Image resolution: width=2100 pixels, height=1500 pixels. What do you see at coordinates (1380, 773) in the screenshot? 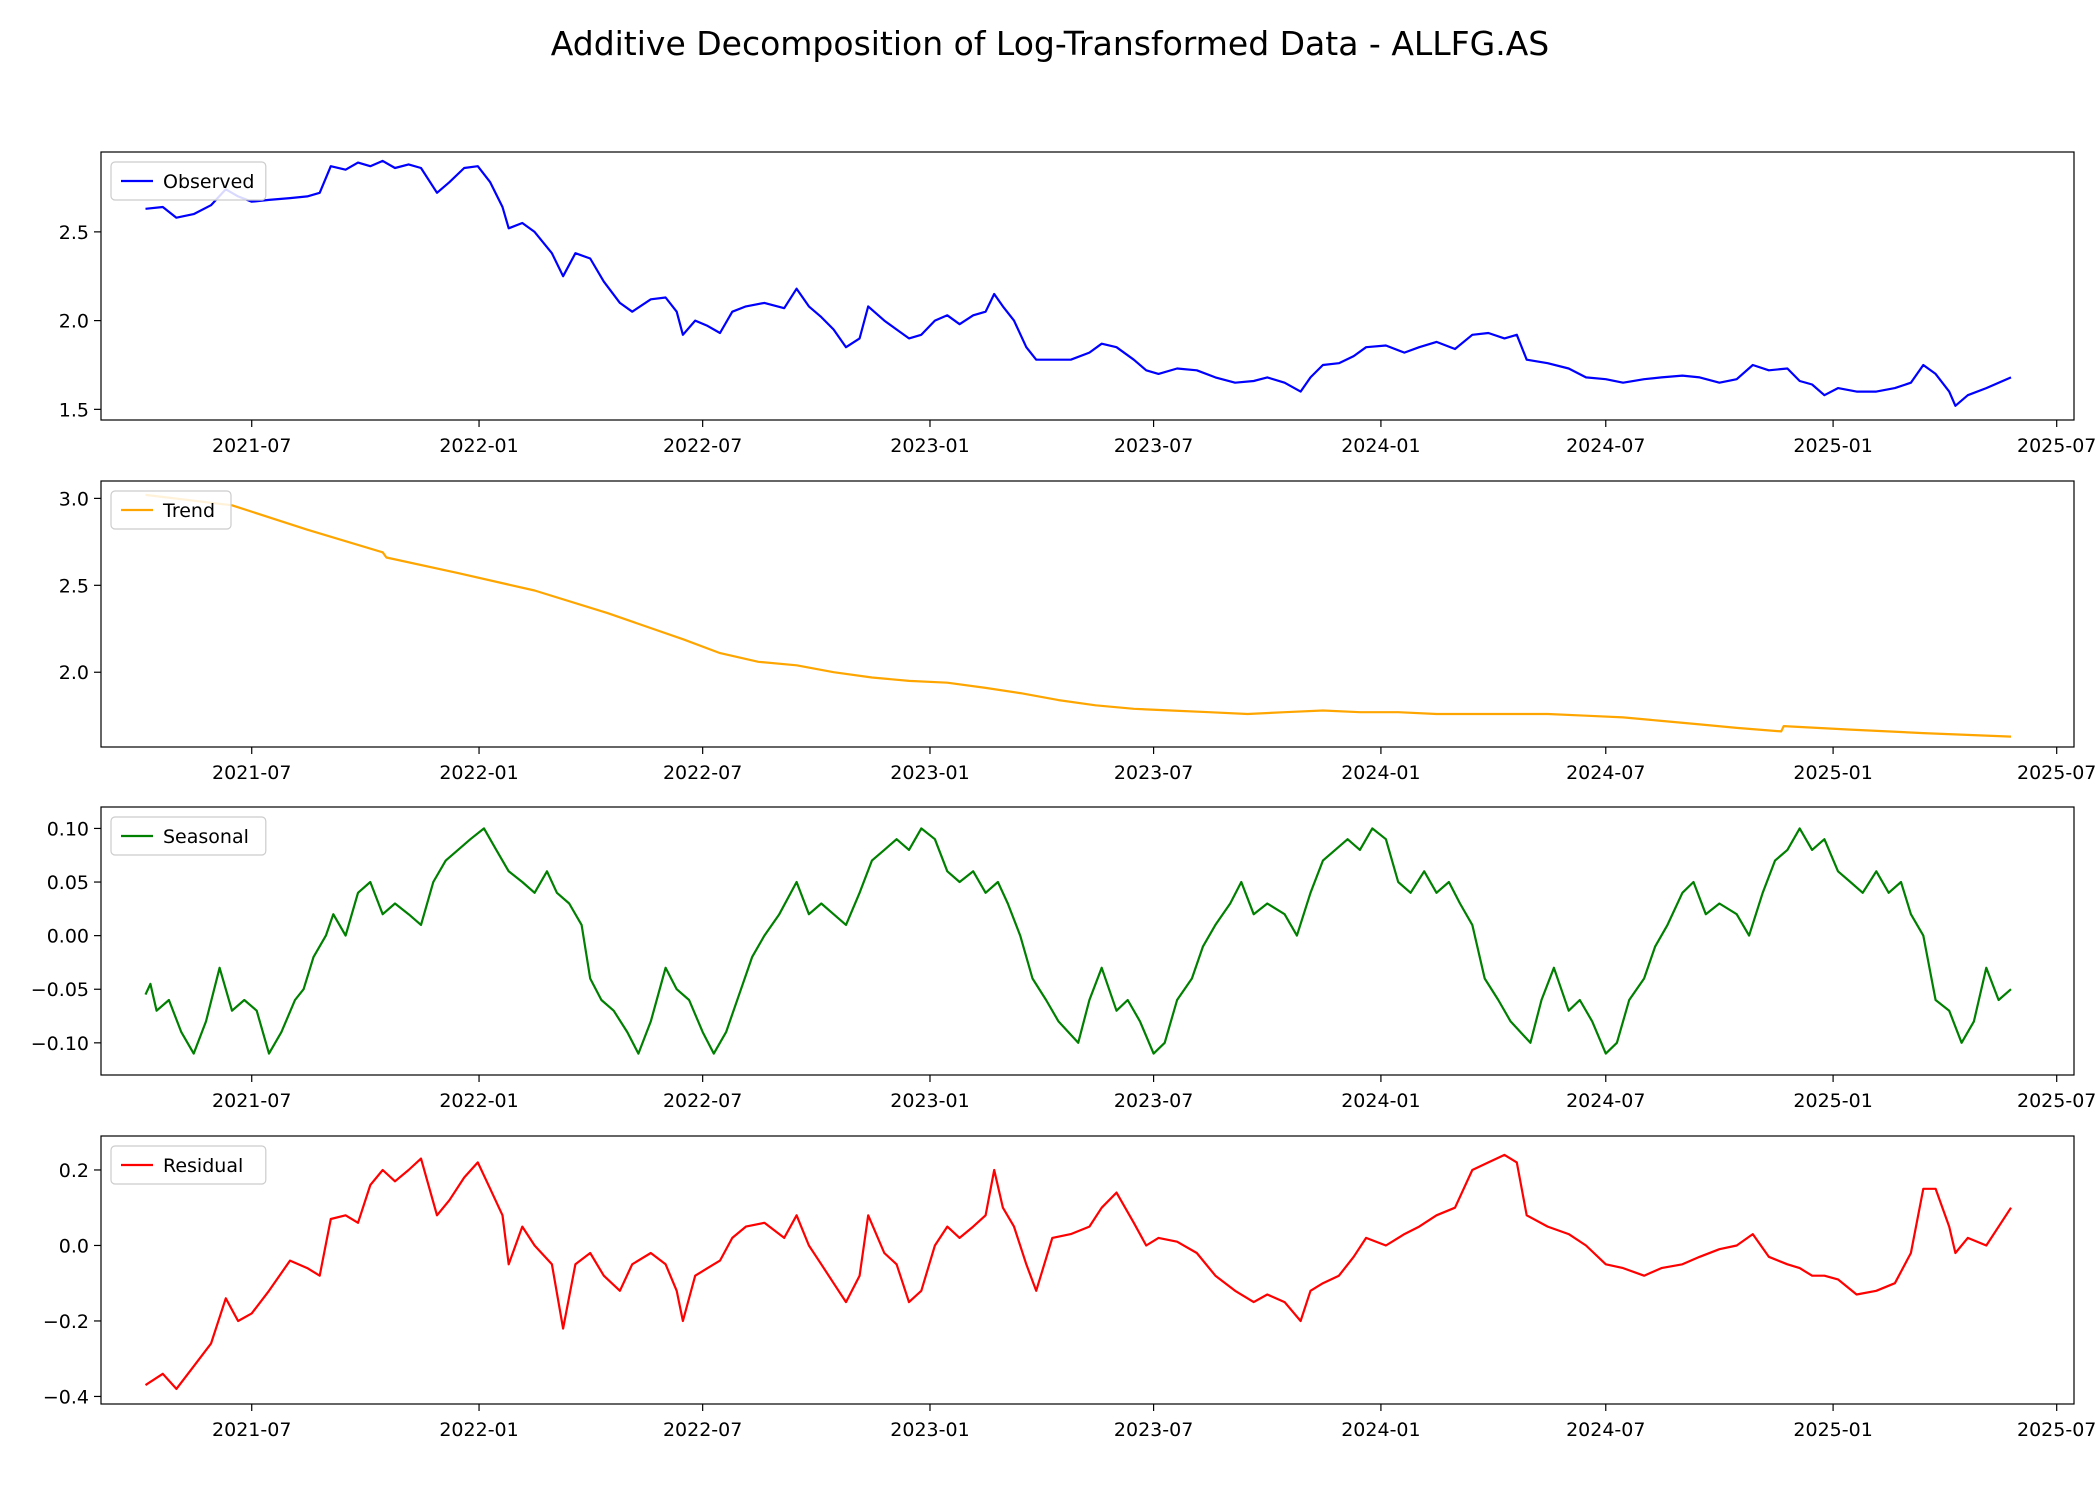
I see `trend-x-tick-label: 2024-01` at bounding box center [1380, 773].